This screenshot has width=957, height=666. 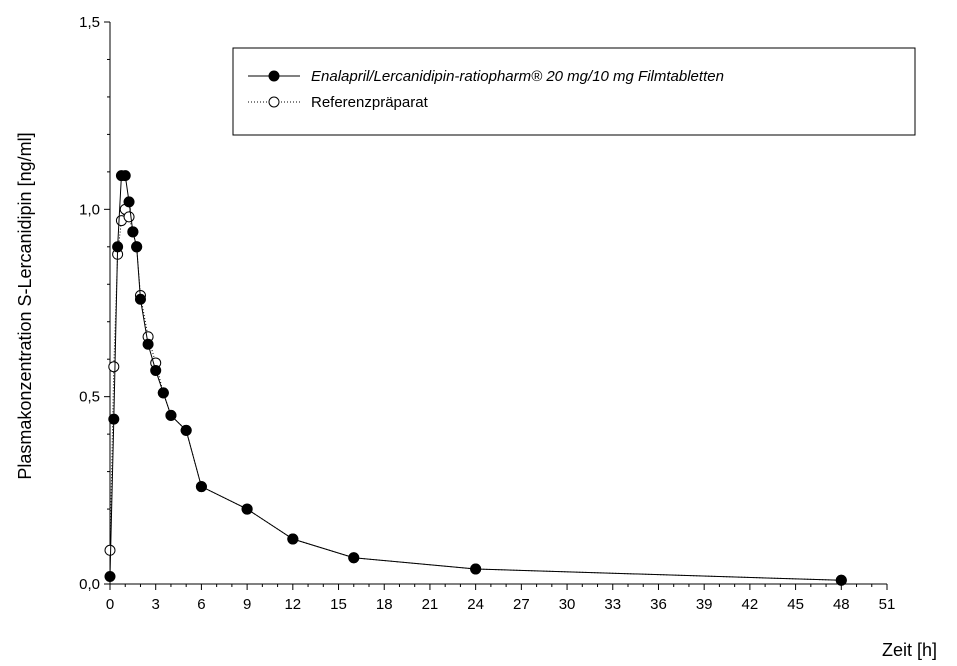 I want to click on x-tick-label: 39, so click(x=704, y=604).